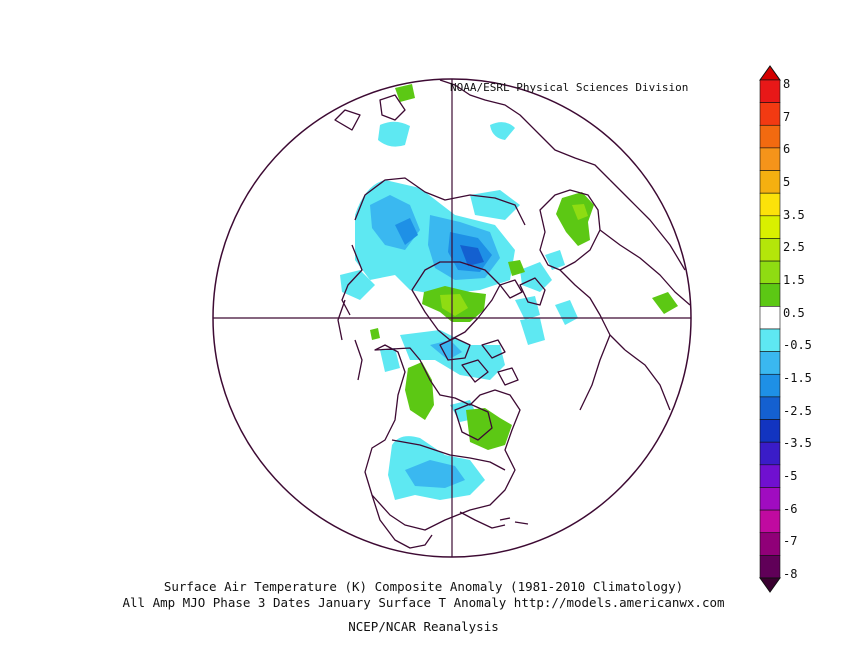  What do you see at coordinates (797, 411) in the screenshot?
I see `colorbar-label: -2.5` at bounding box center [797, 411].